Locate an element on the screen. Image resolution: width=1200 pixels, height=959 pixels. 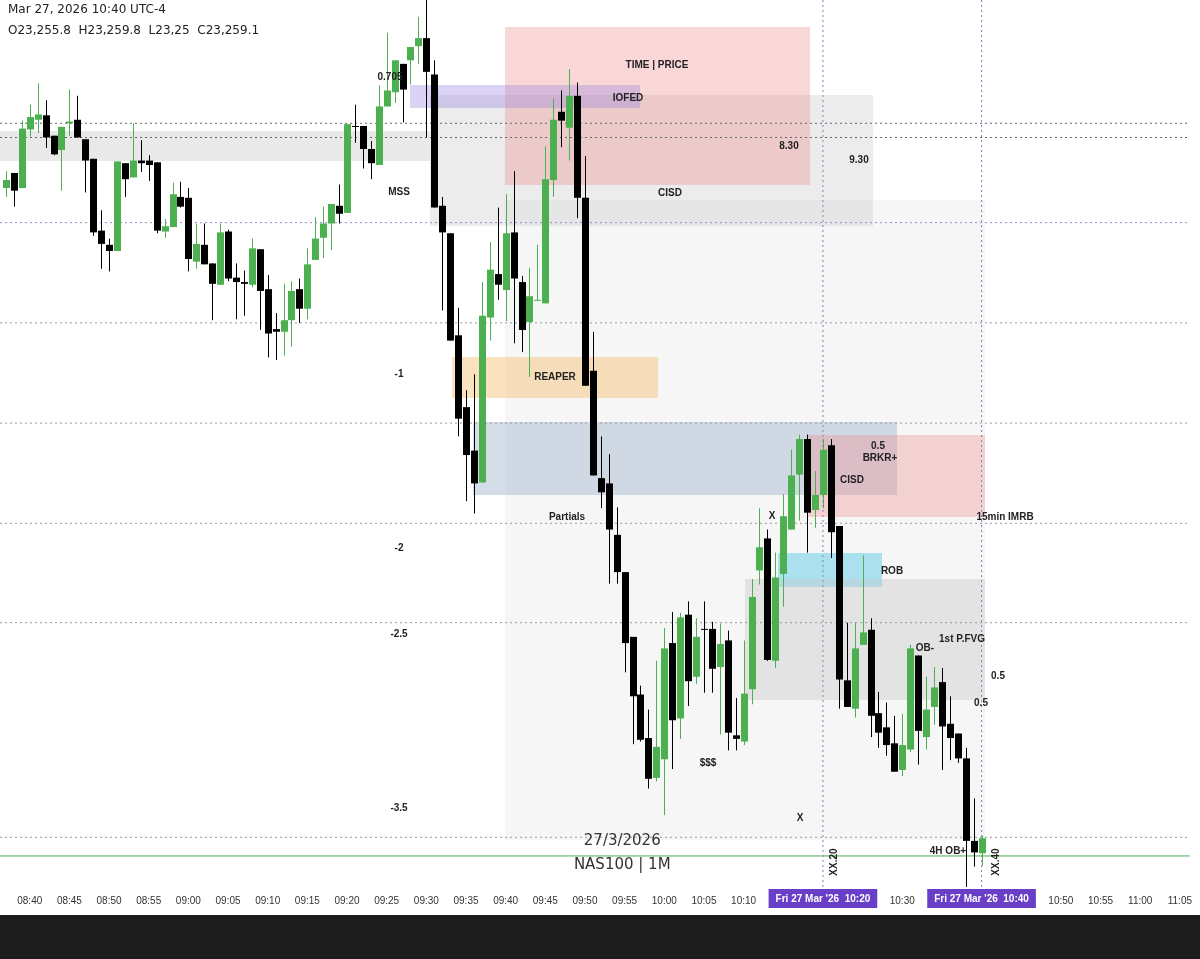
x-tick-label: 10:55 is located at coordinates (1101, 900).